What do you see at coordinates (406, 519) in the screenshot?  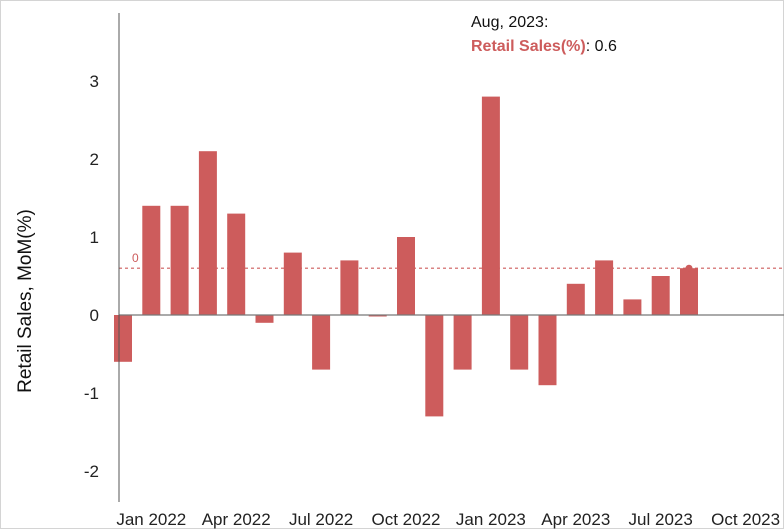 I see `x-tick-label: Oct 2022` at bounding box center [406, 519].